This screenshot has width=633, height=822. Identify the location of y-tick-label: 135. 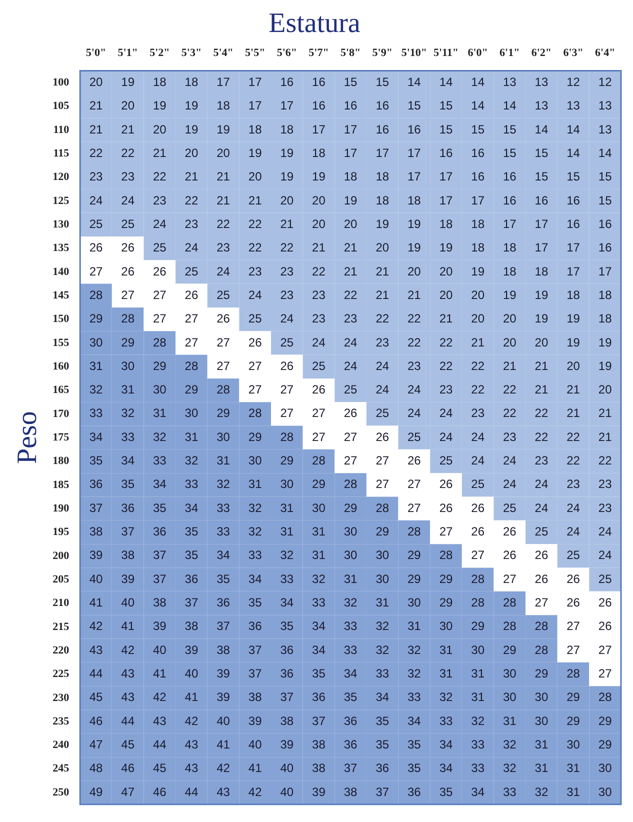
(61, 248).